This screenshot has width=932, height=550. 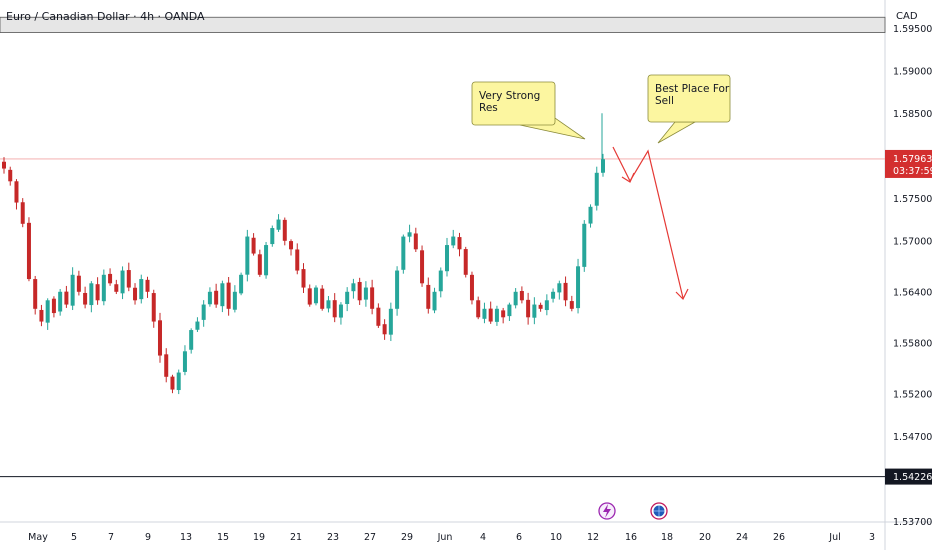 What do you see at coordinates (912, 199) in the screenshot?
I see `y-tick-label: 1.57500` at bounding box center [912, 199].